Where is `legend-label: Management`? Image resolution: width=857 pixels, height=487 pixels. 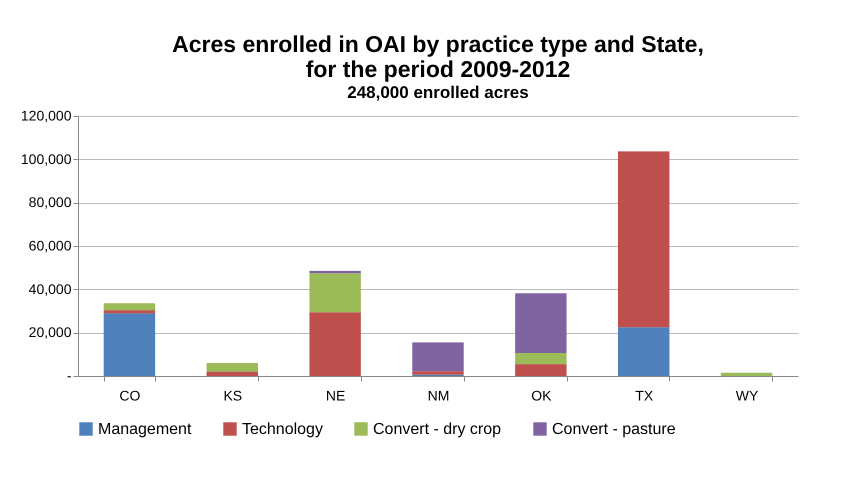 legend-label: Management is located at coordinates (145, 429).